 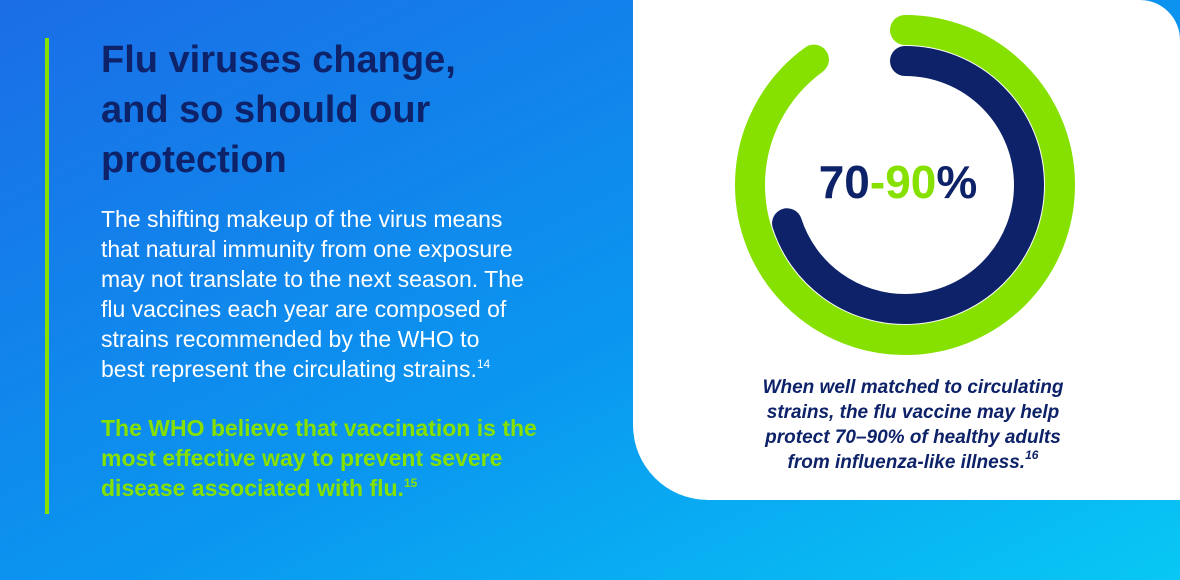 I want to click on center-label: 70-90%, so click(x=898, y=182).